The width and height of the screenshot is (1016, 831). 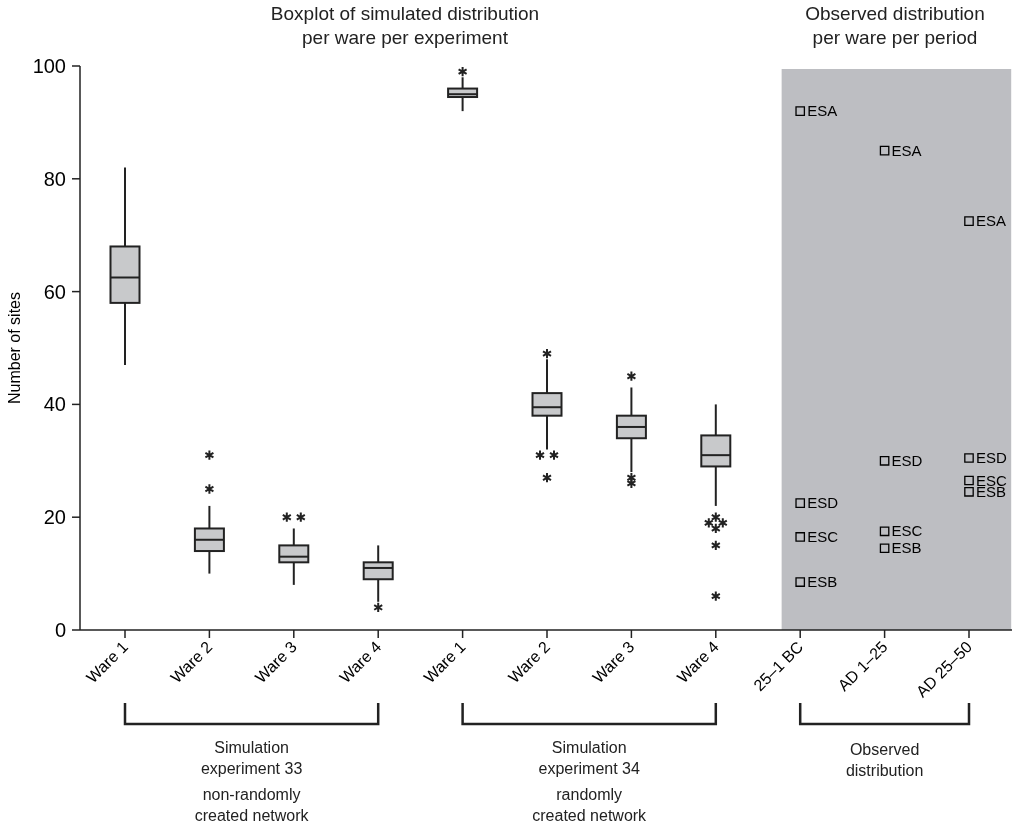 I want to click on series-label: ESC, so click(x=823, y=536).